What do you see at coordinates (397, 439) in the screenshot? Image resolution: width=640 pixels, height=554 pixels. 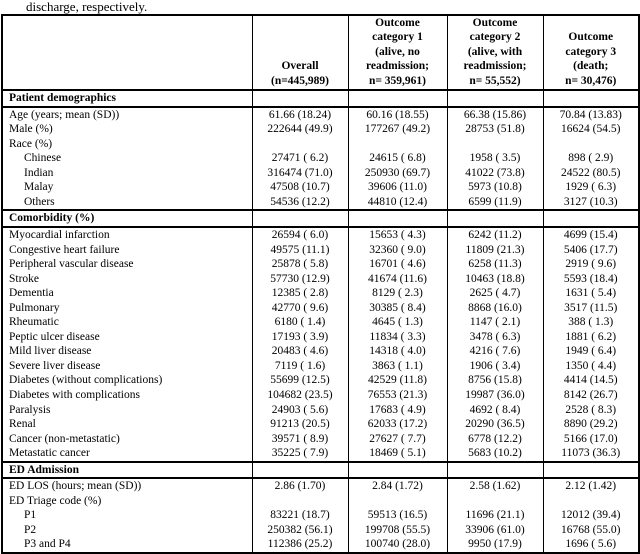 I see `cell-value: 27627 ( 7.7)` at bounding box center [397, 439].